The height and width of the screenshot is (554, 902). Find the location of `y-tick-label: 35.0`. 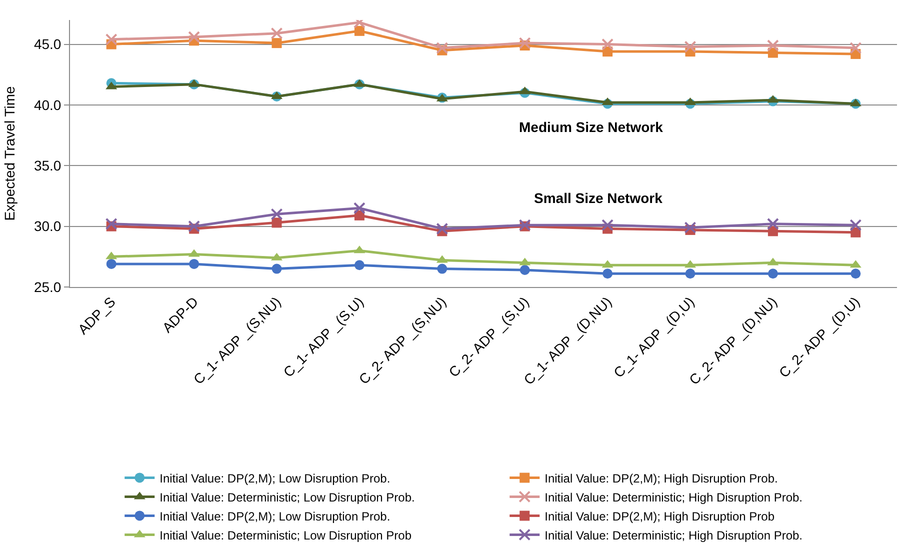

y-tick-label: 35.0 is located at coordinates (48, 166).